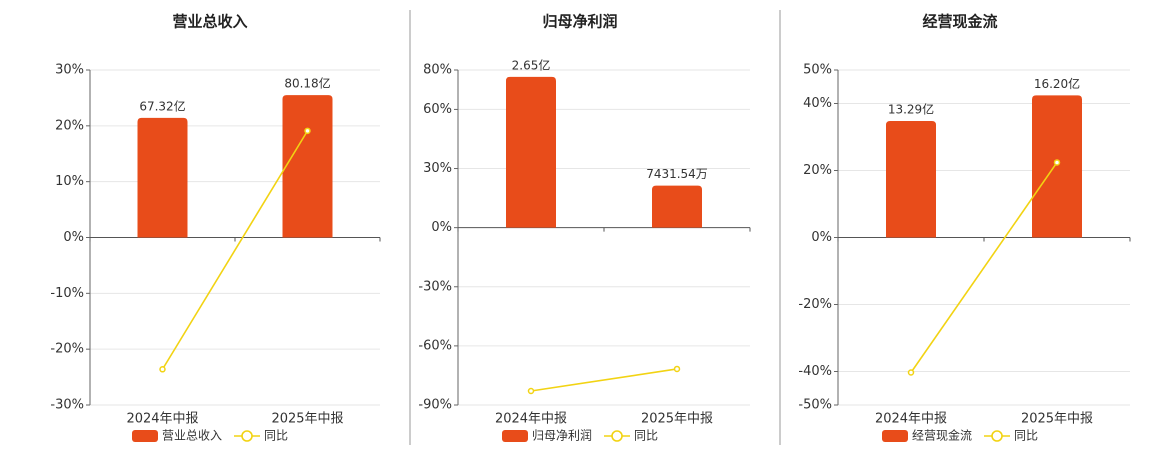 This screenshot has height=450, width=1160. I want to click on legend-label: 归母净利润, so click(562, 436).